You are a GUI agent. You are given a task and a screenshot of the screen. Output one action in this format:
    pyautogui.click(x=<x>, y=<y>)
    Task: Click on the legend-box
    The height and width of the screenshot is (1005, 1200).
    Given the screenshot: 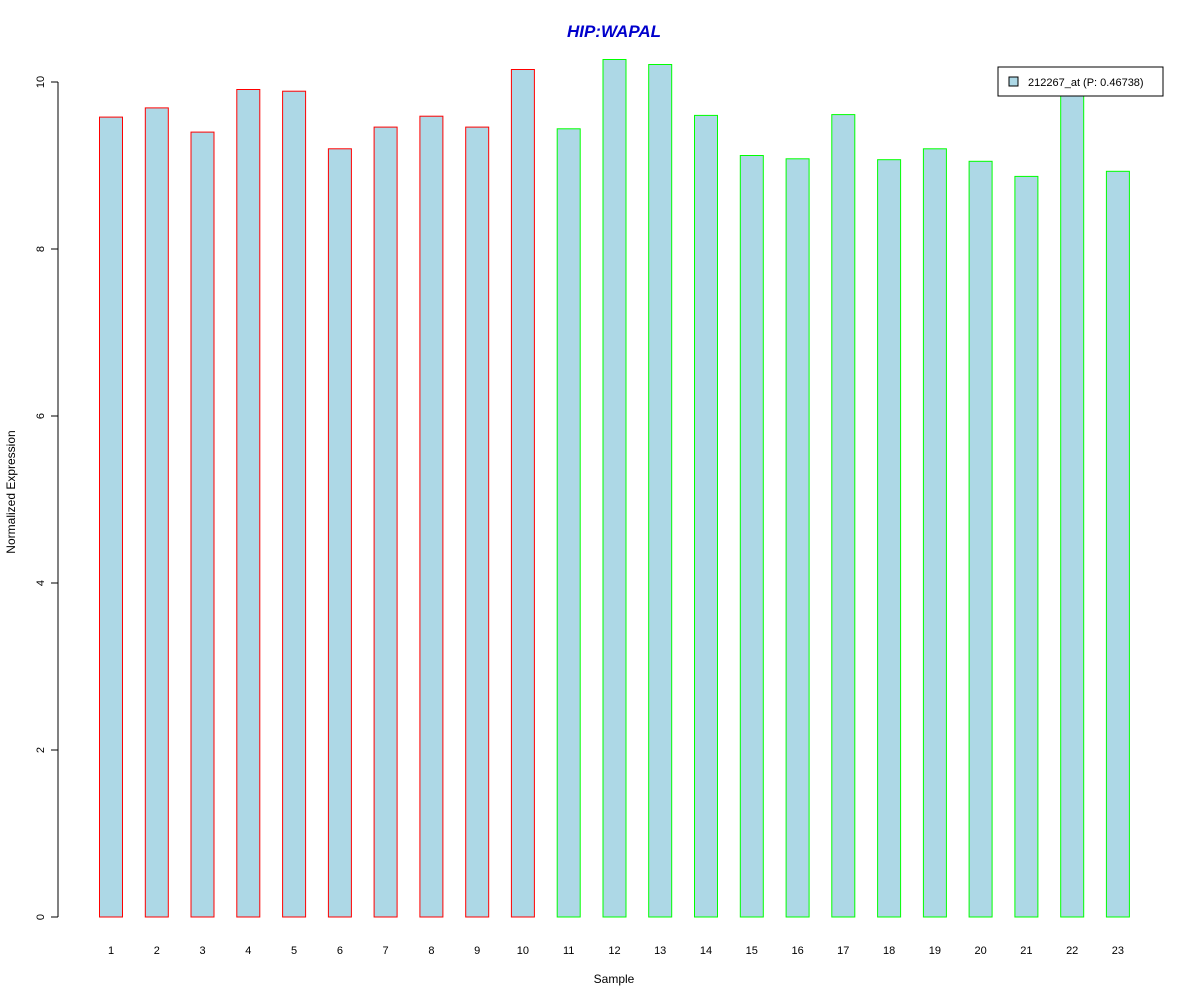 What is the action you would take?
    pyautogui.click(x=1080, y=81)
    